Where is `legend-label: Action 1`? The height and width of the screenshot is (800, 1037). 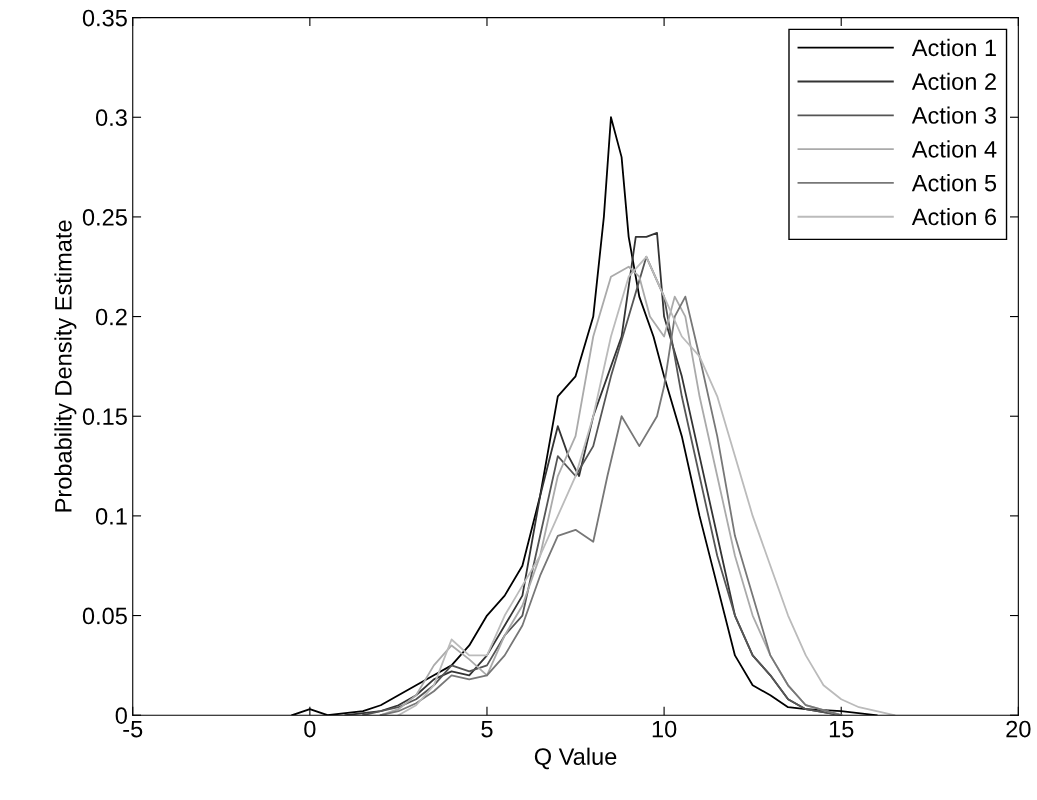
legend-label: Action 1 is located at coordinates (953, 47).